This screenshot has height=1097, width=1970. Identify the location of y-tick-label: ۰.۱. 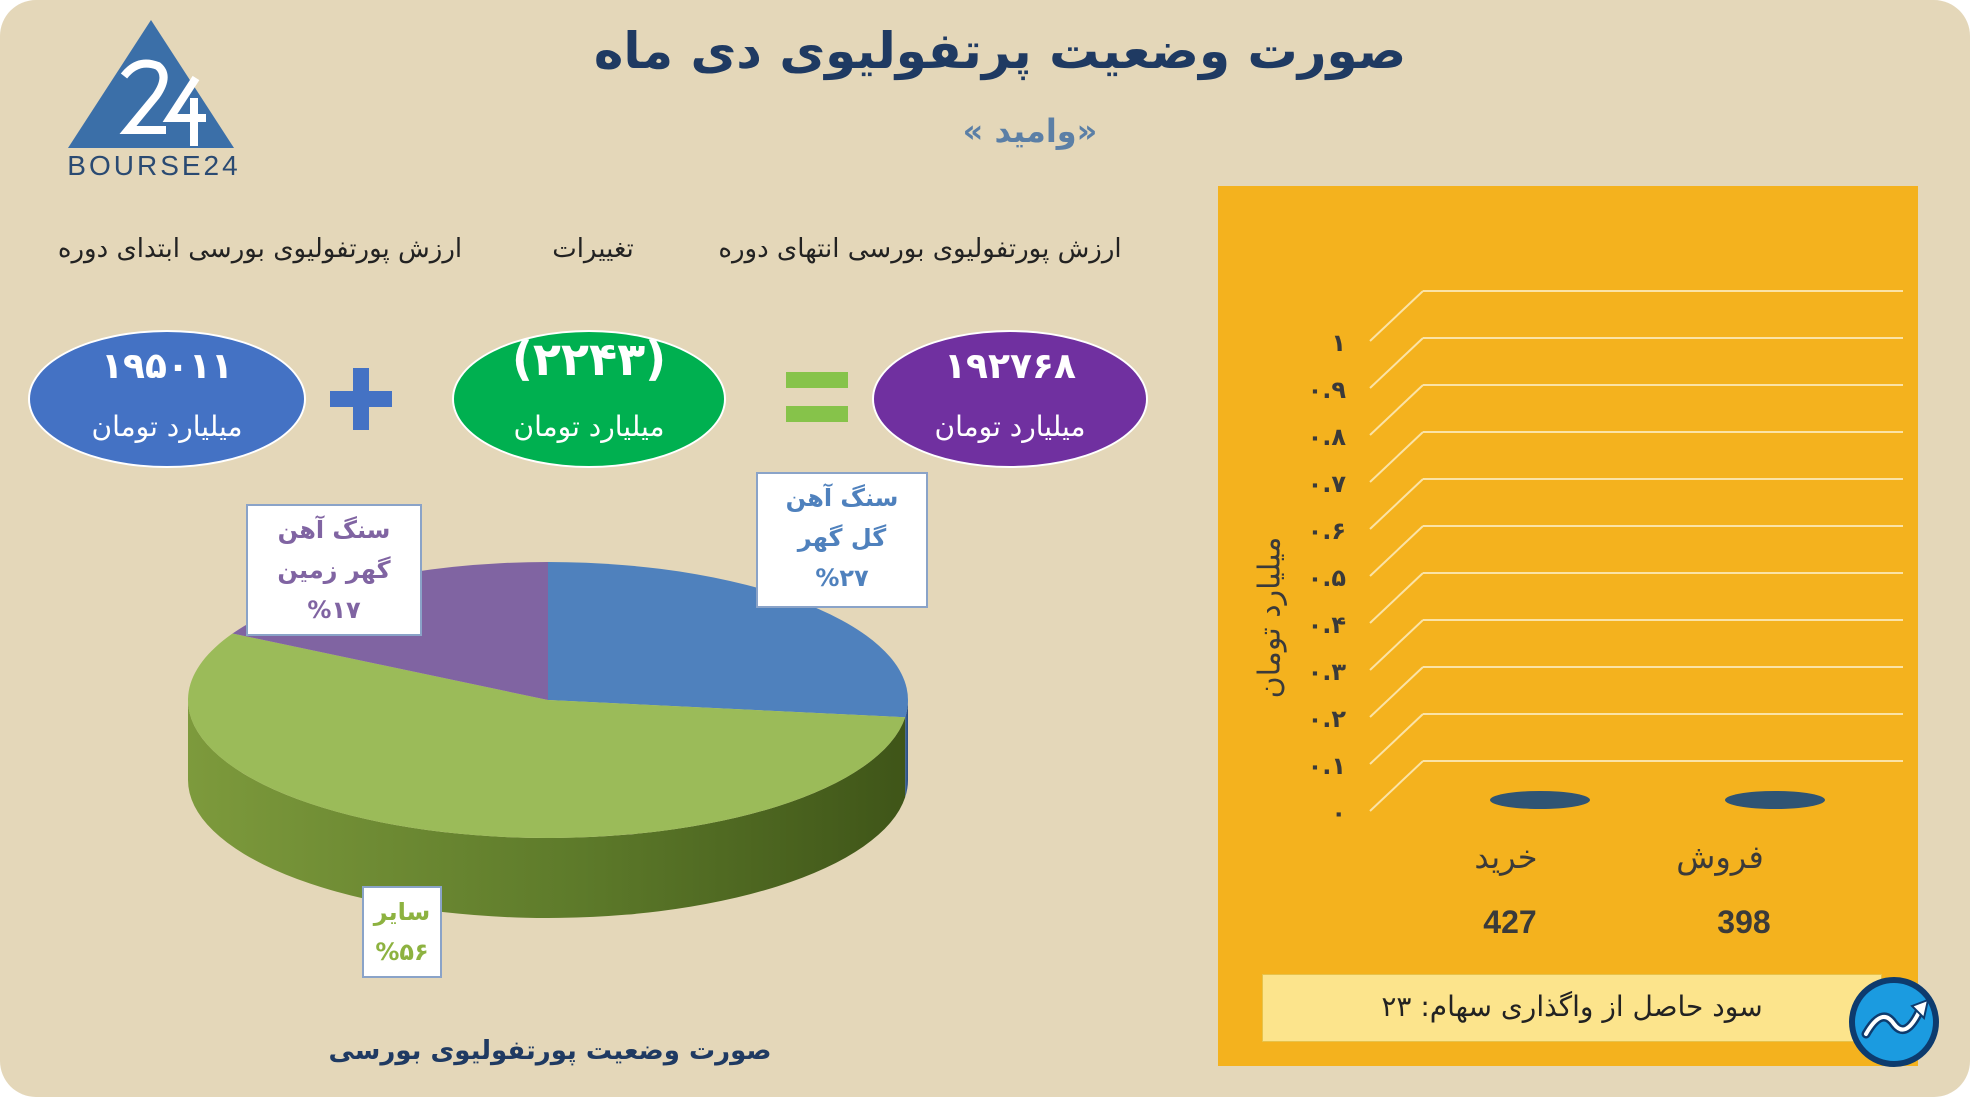
(1327, 766).